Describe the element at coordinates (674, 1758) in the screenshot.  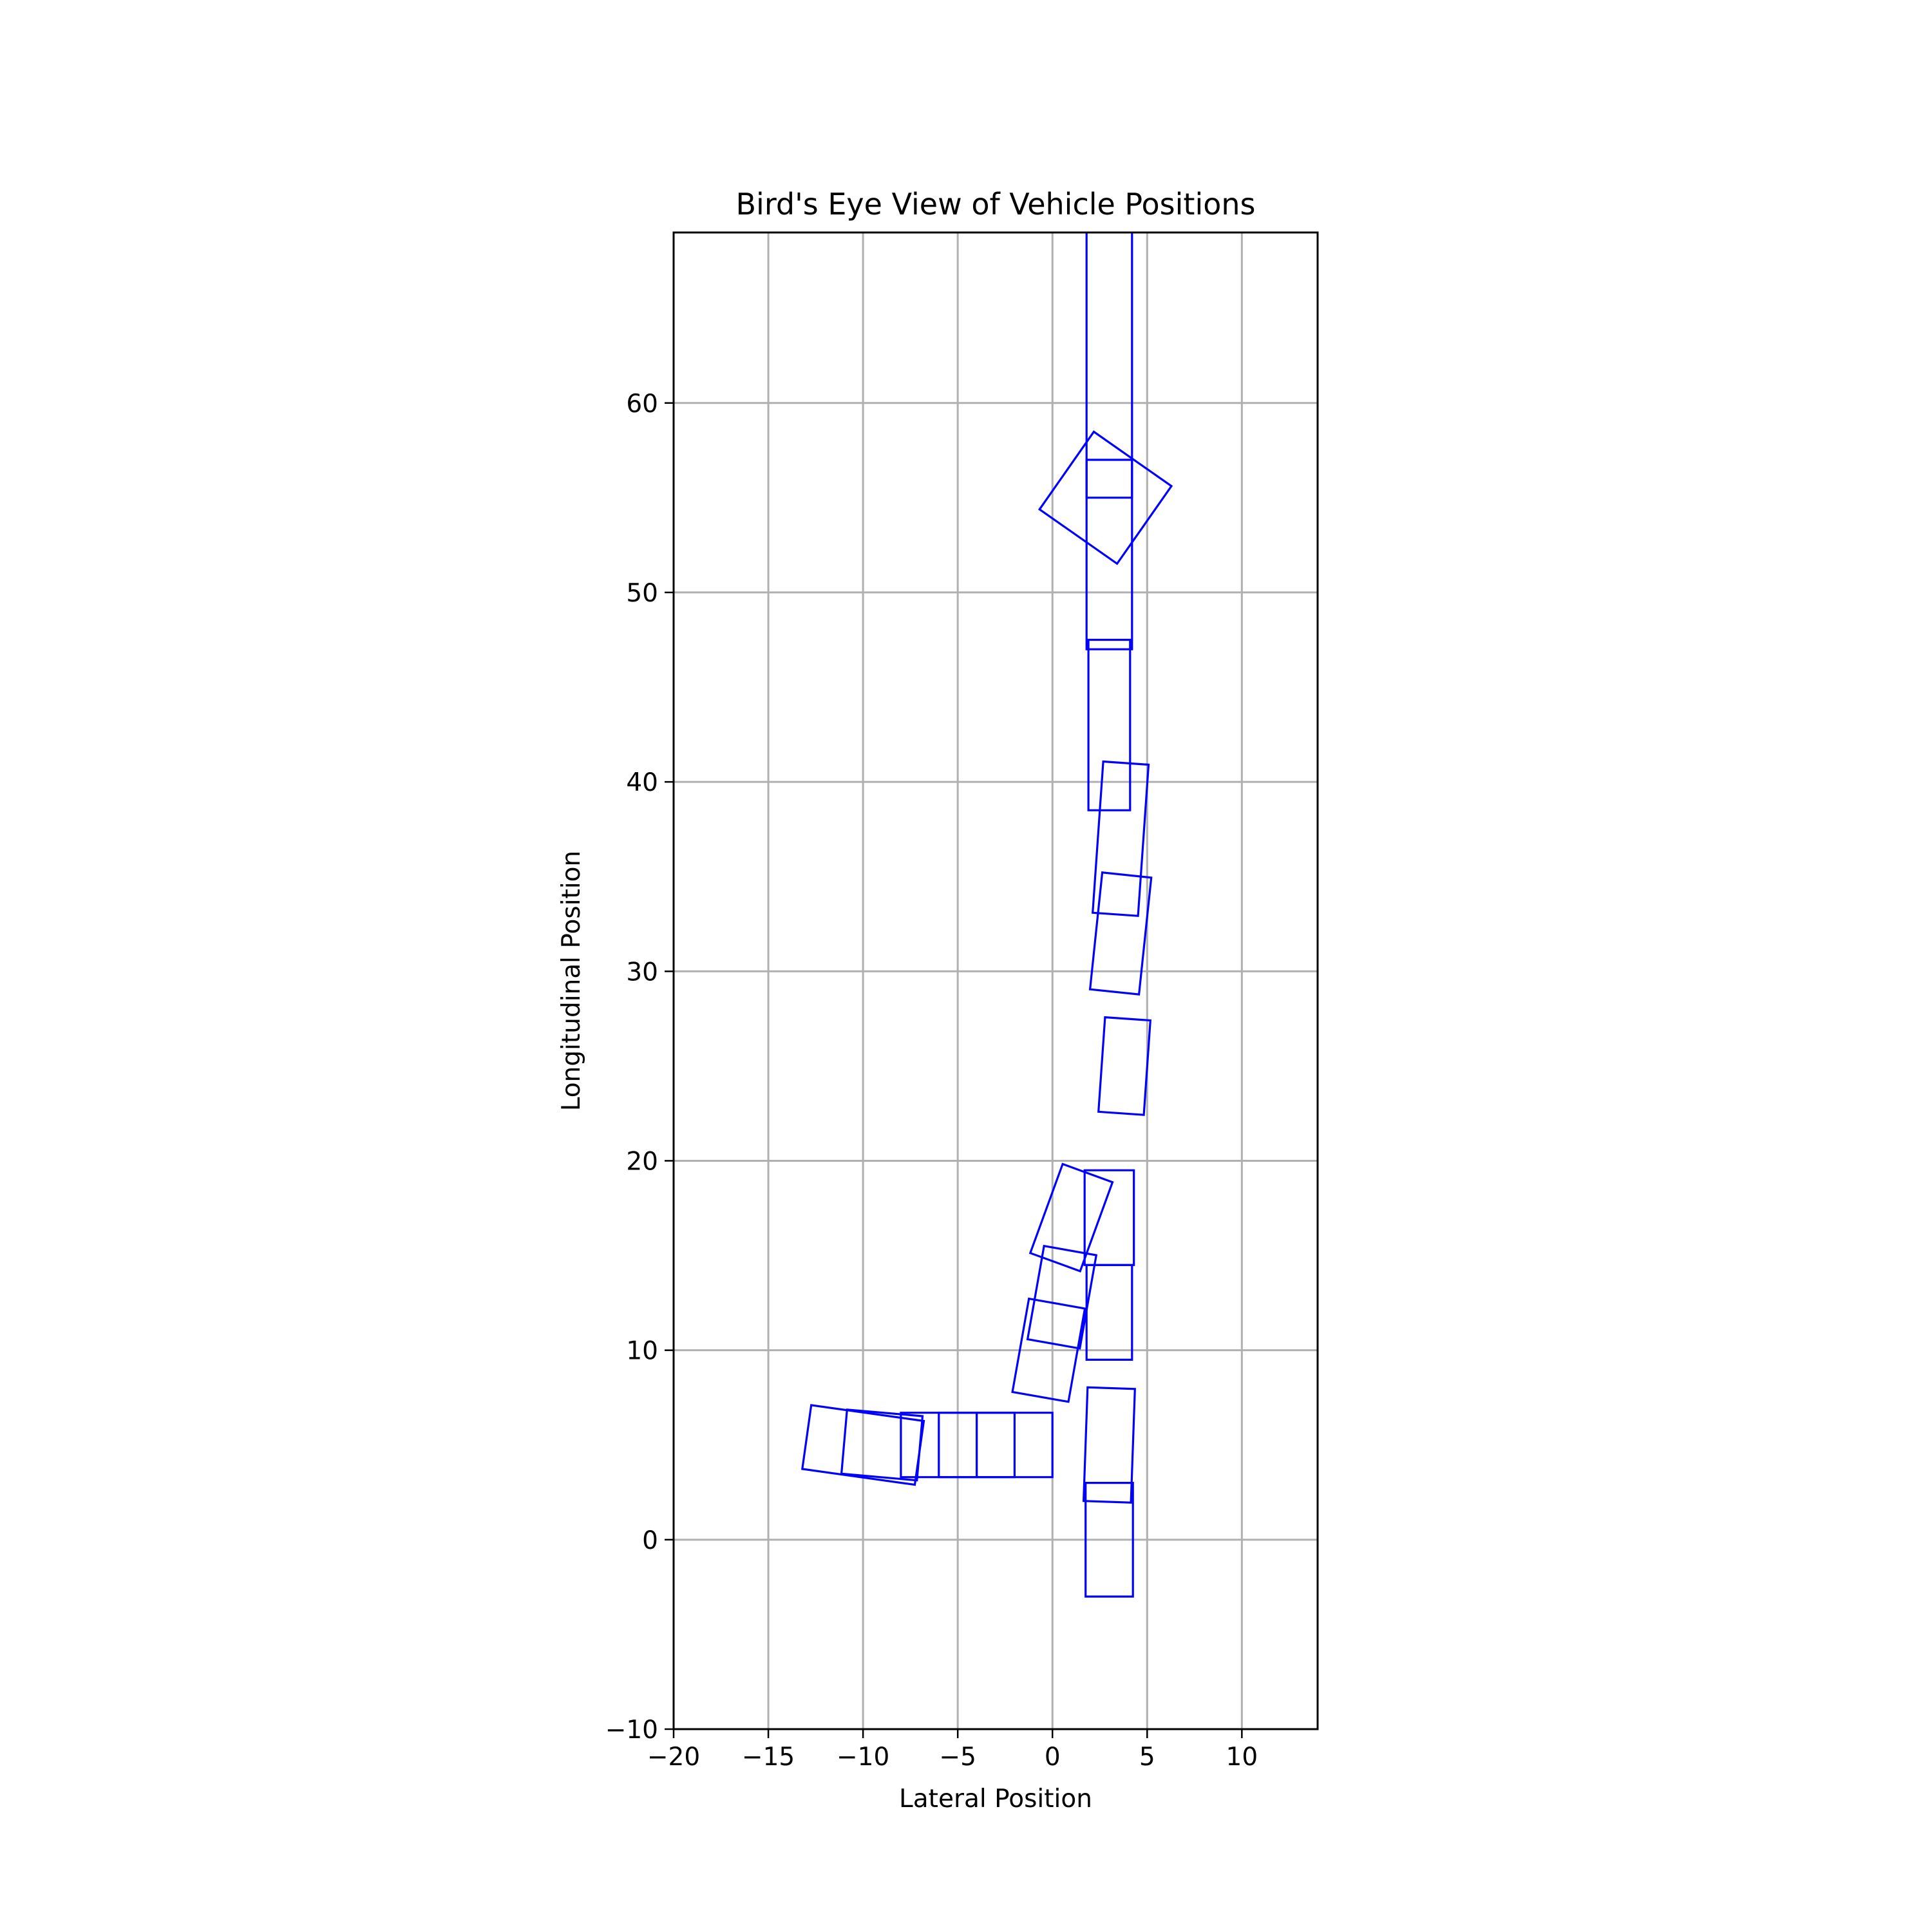
I see `x-tick-label: −20` at that location.